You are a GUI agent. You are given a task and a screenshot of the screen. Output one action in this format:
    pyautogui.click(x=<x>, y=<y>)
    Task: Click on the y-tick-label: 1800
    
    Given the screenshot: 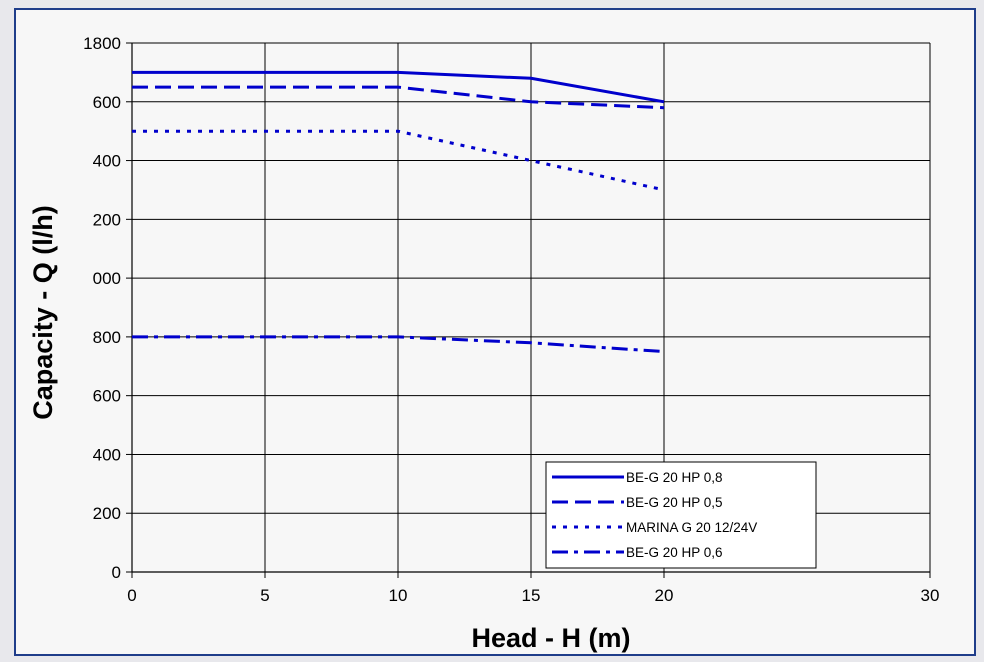 What is the action you would take?
    pyautogui.click(x=102, y=43)
    